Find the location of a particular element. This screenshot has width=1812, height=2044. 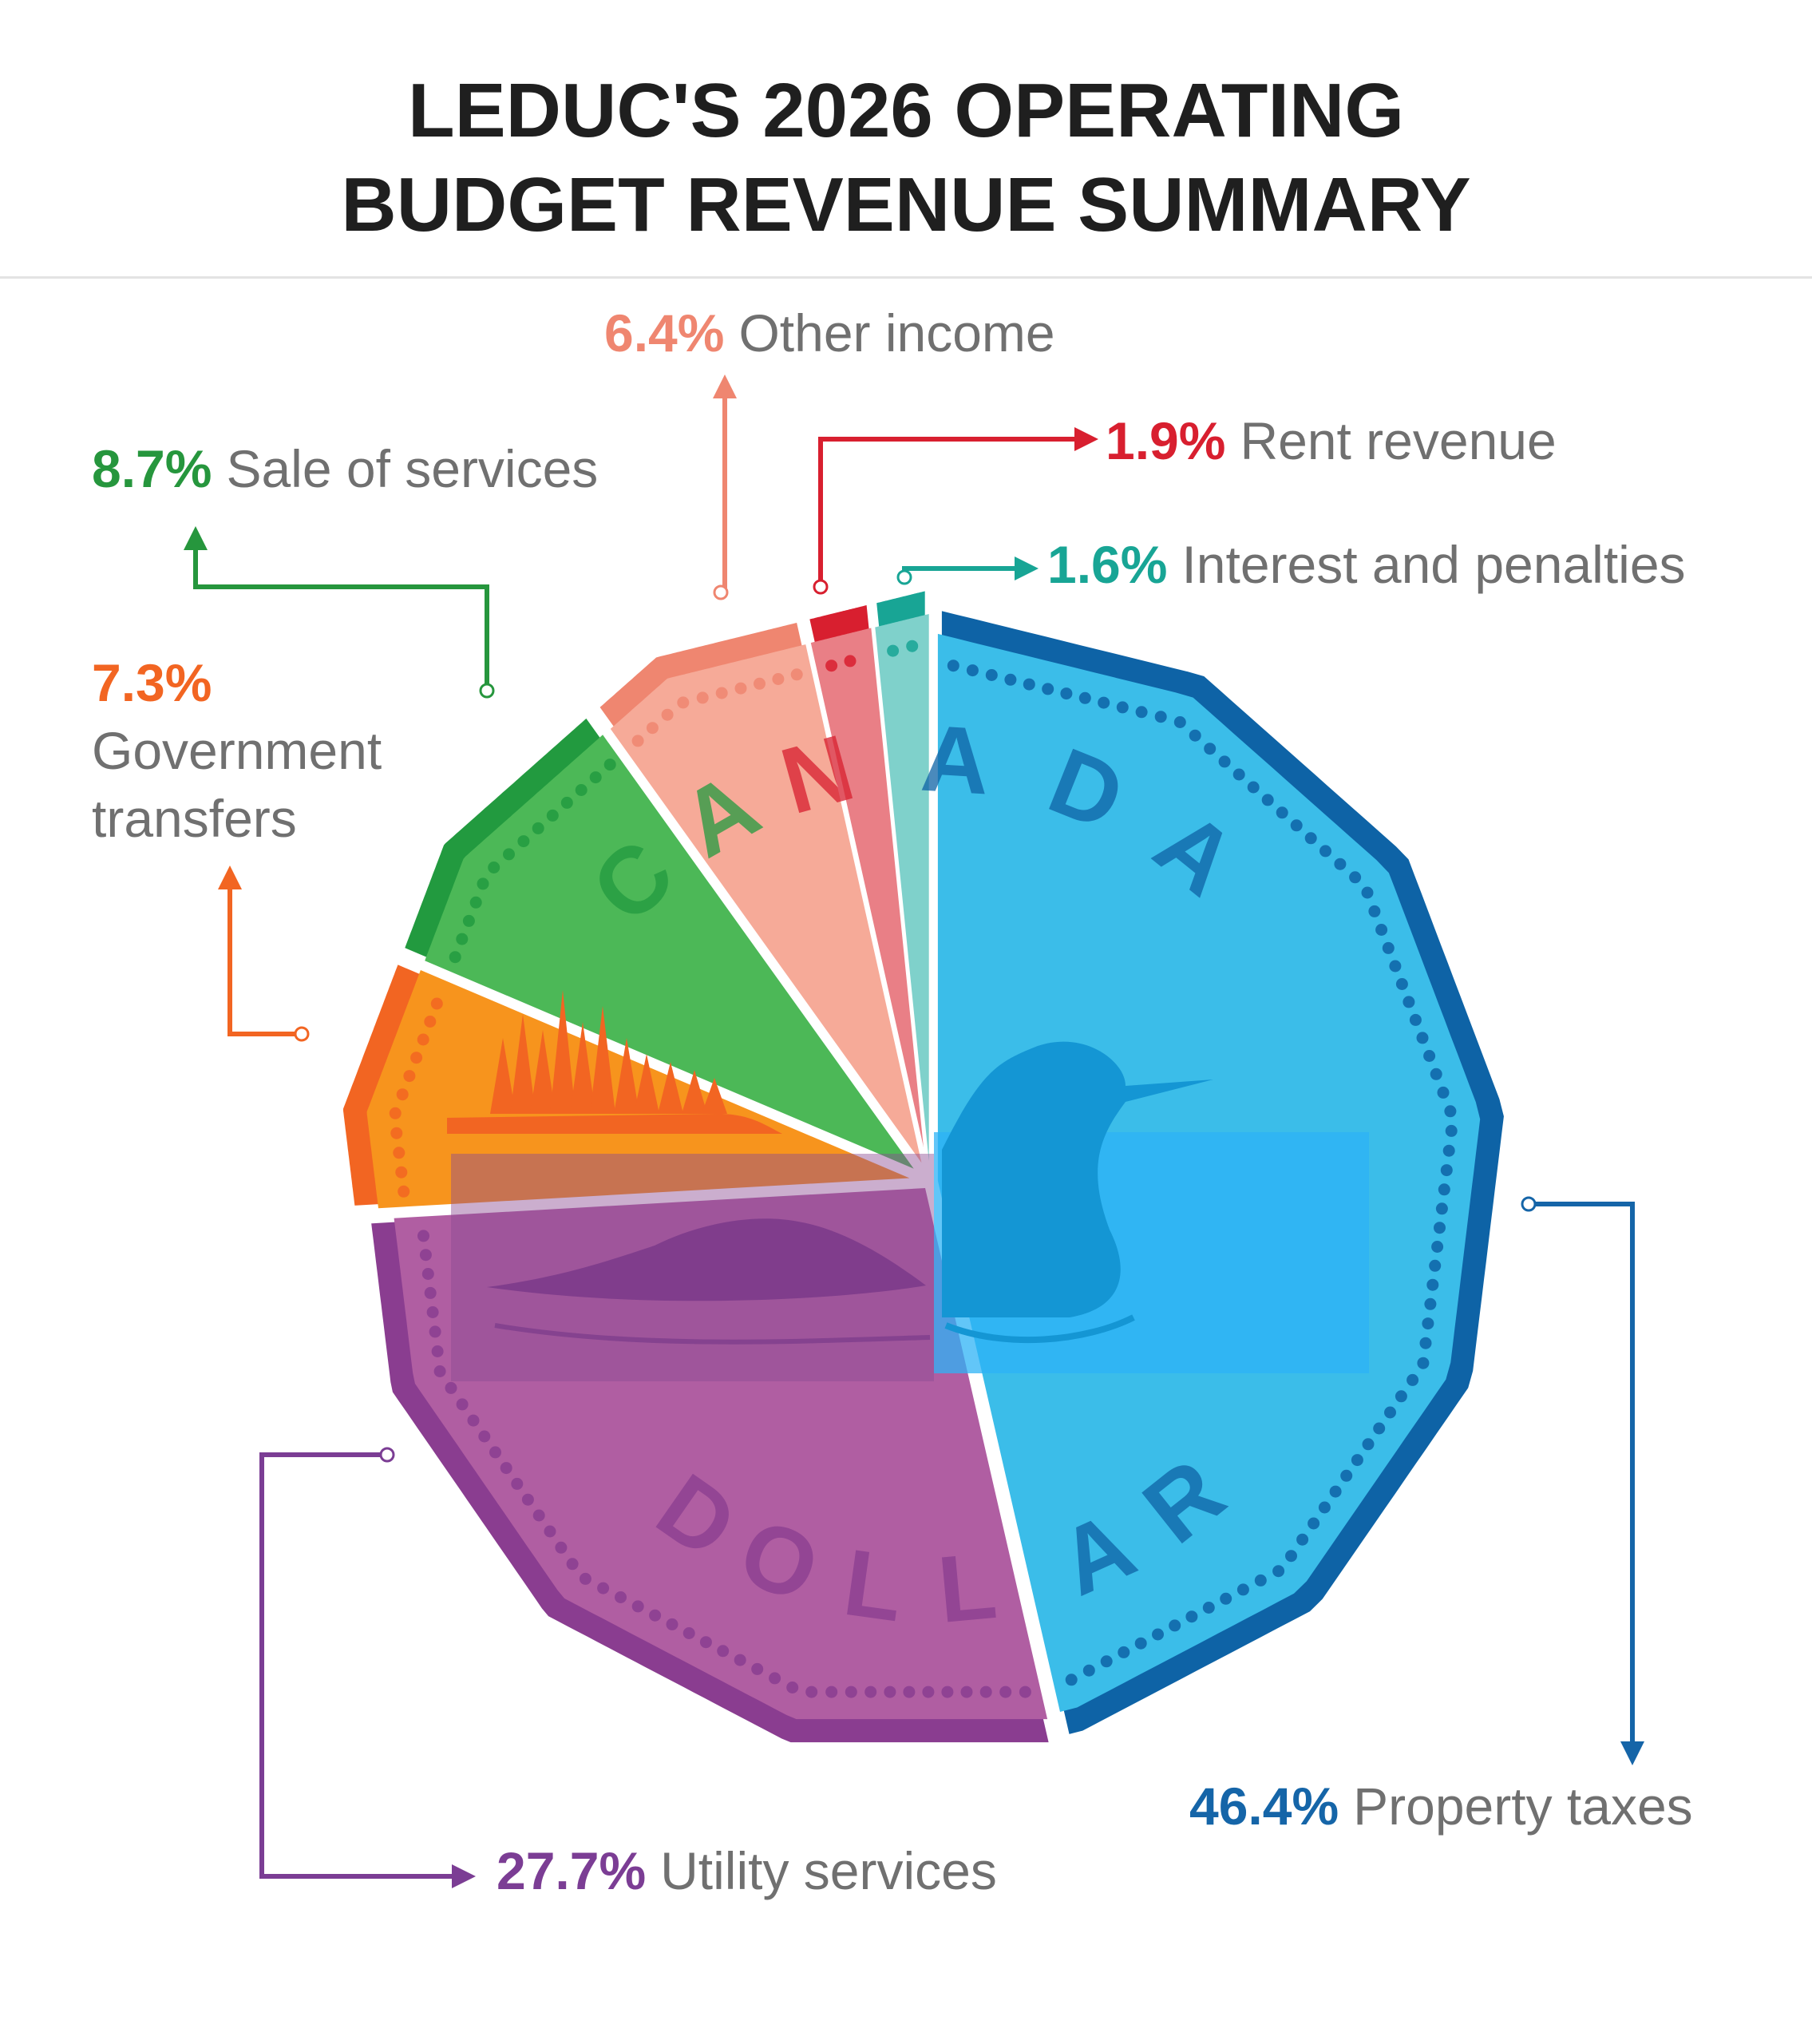

slice-label-3: 7.3% Government transfers is located at coordinates (237, 750).